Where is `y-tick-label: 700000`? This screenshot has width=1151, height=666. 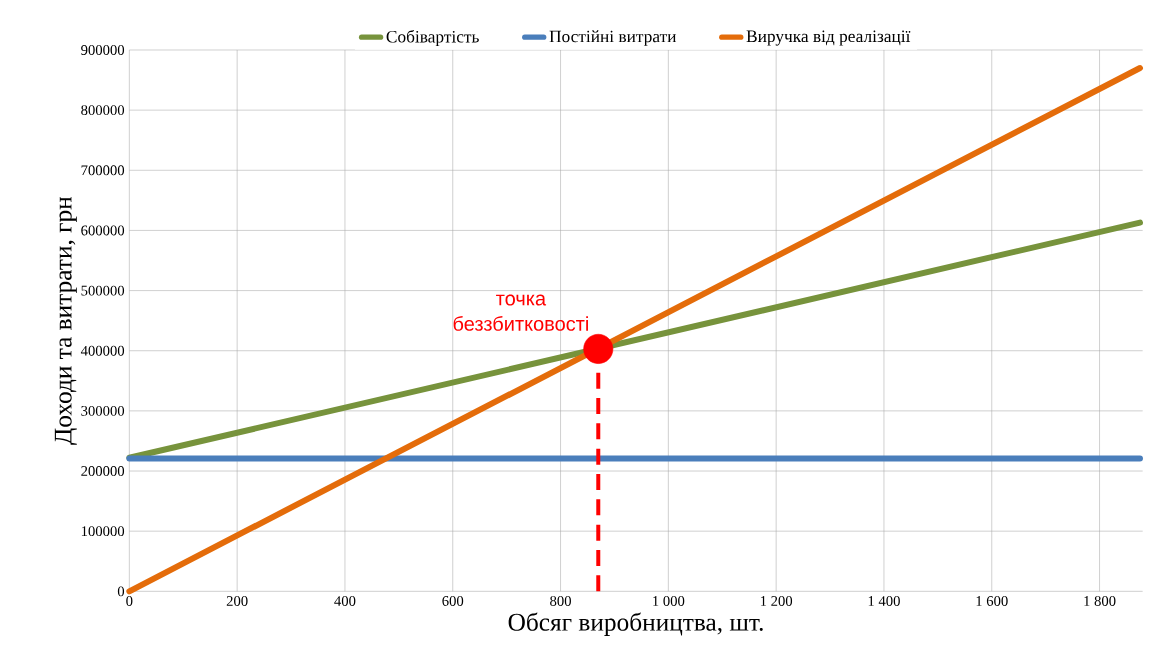
y-tick-label: 700000 is located at coordinates (103, 170).